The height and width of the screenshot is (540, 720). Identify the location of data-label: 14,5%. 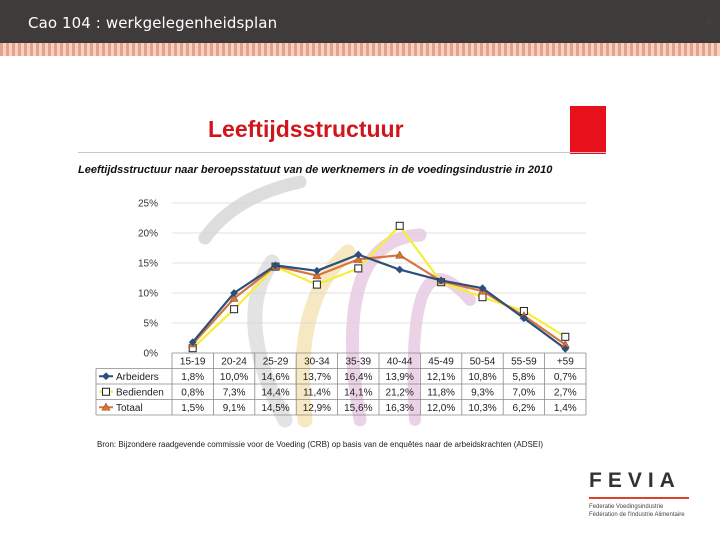
(275, 408).